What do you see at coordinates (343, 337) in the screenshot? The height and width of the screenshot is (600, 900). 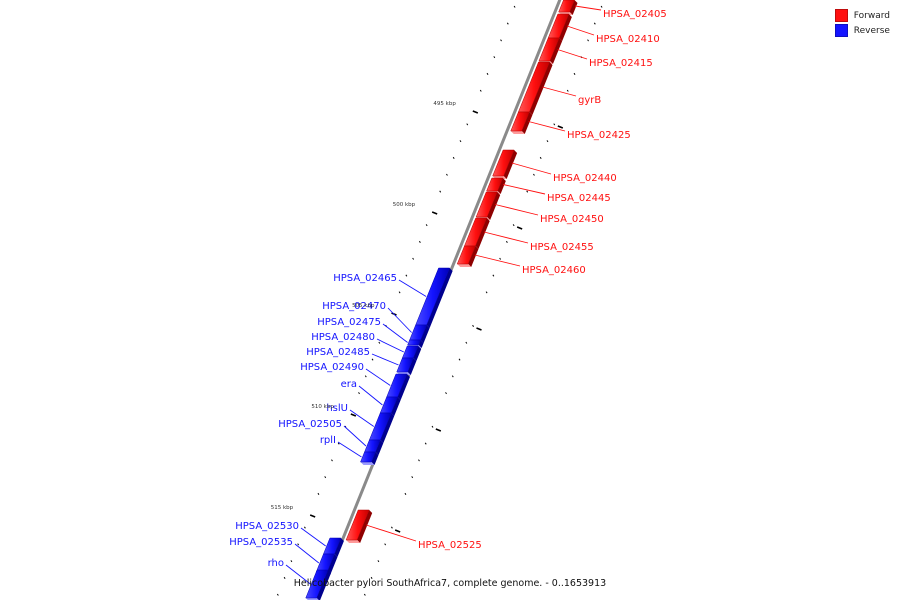 I see `gene-label: HPSA_02480` at bounding box center [343, 337].